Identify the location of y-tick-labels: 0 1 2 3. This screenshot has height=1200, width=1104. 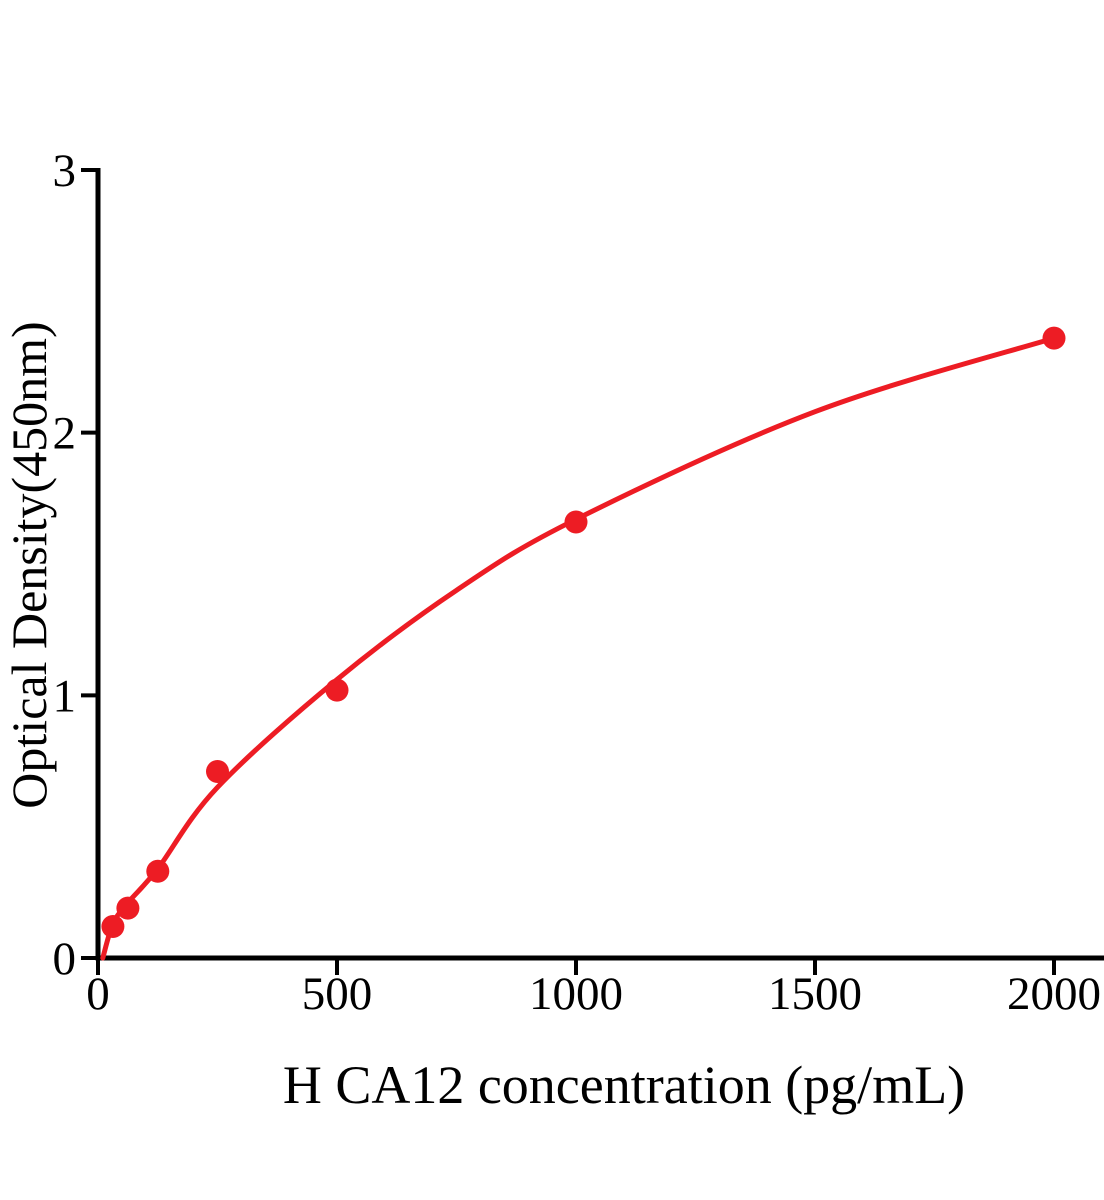
(65, 565).